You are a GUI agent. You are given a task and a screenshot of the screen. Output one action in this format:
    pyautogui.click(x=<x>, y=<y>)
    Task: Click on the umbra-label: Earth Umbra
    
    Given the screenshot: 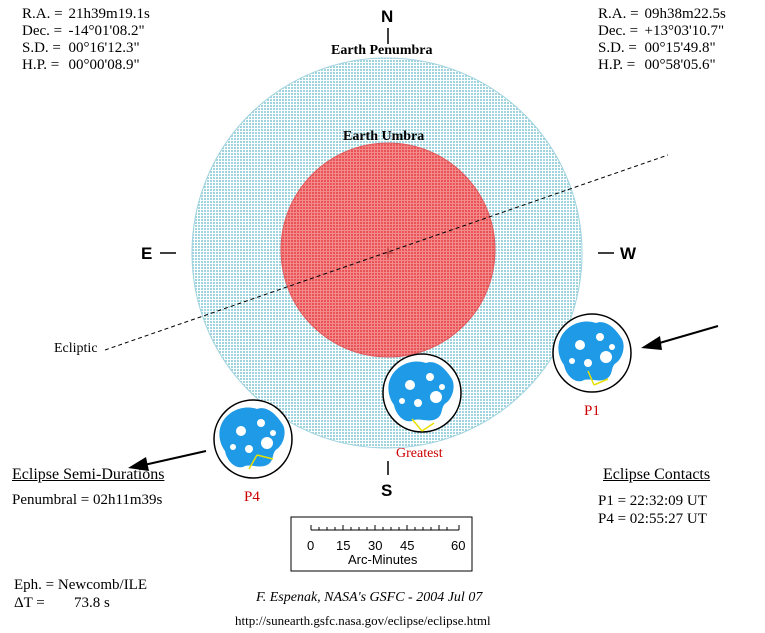 What is the action you would take?
    pyautogui.click(x=384, y=136)
    